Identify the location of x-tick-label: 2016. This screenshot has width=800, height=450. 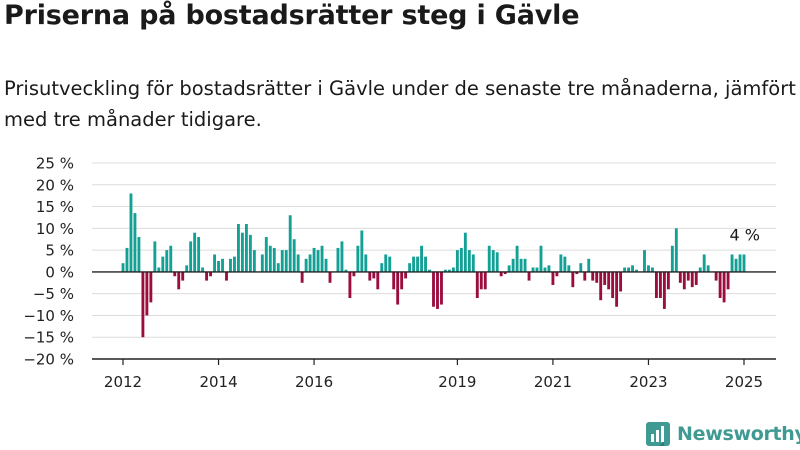
(314, 382).